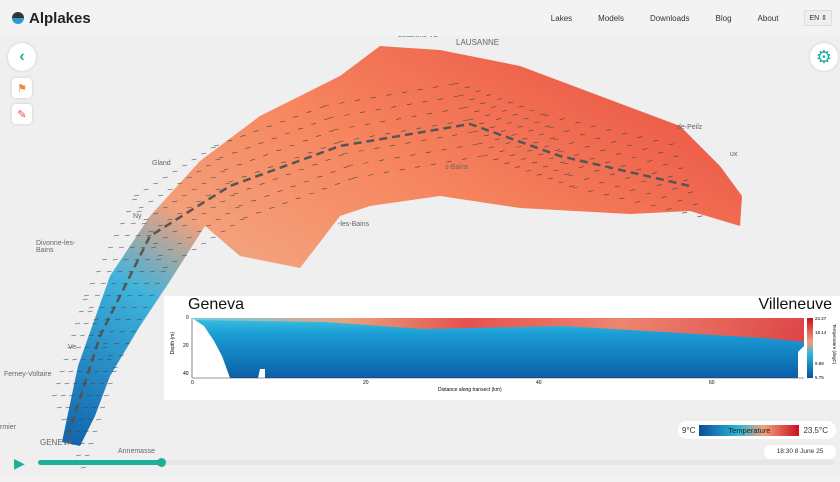 This screenshot has width=840, height=482. I want to click on chevron-left-icon: ‹, so click(22, 56).